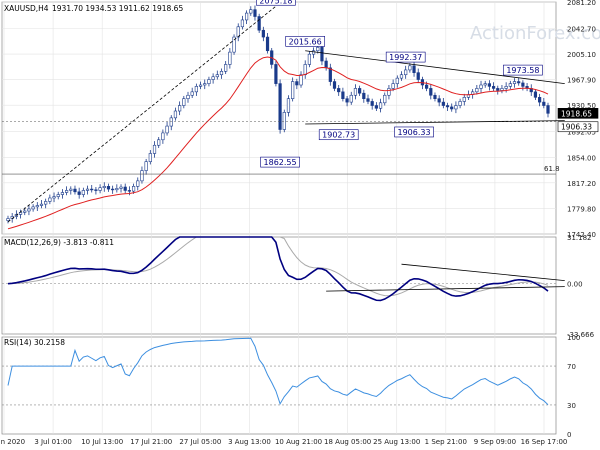  I want to click on price-annotation: 1906.33, so click(414, 132).